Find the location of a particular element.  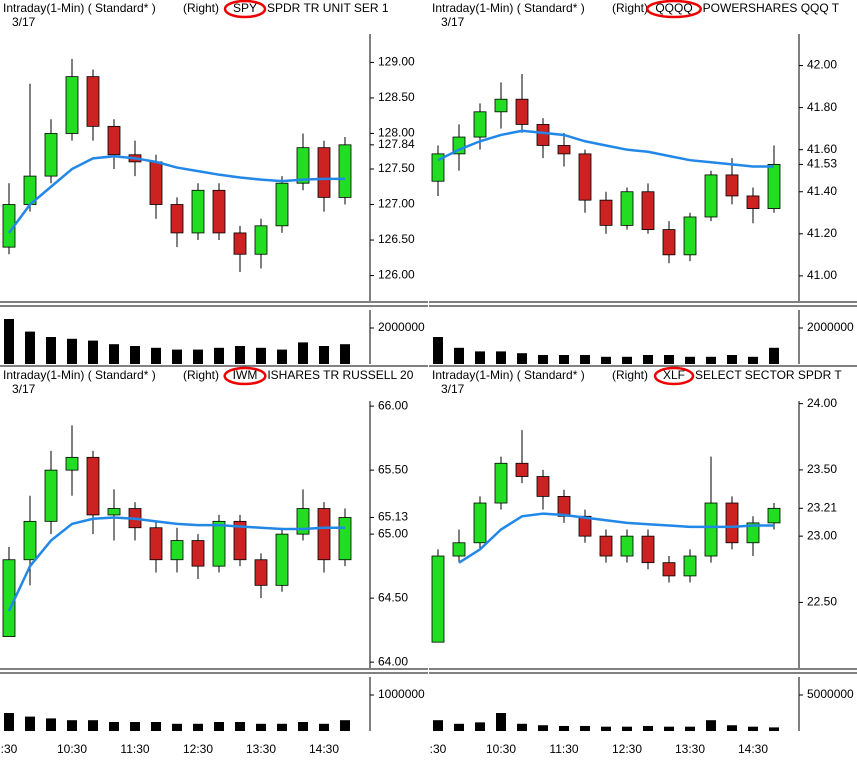

volume-tick-label: 2000000 is located at coordinates (401, 327).